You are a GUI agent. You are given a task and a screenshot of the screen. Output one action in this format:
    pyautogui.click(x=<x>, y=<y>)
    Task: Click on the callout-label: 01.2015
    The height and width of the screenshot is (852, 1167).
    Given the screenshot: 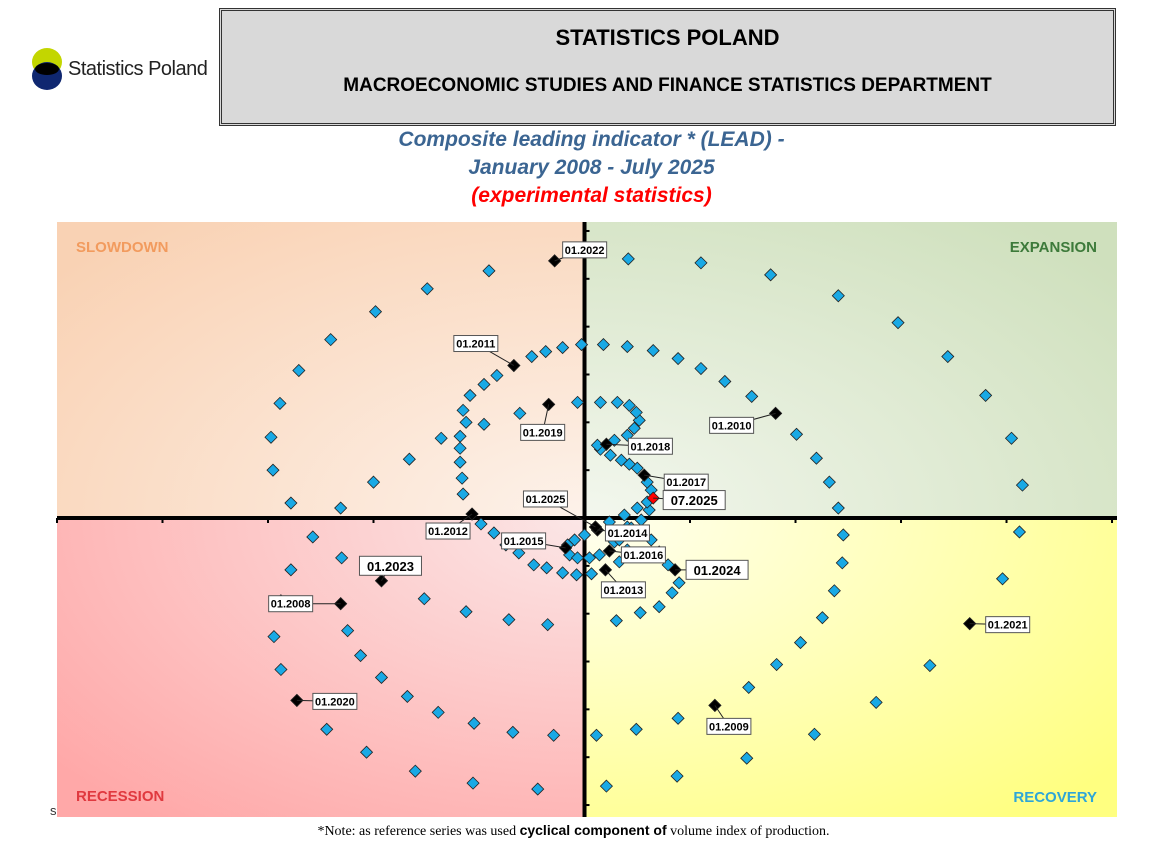 What is the action you would take?
    pyautogui.click(x=524, y=542)
    